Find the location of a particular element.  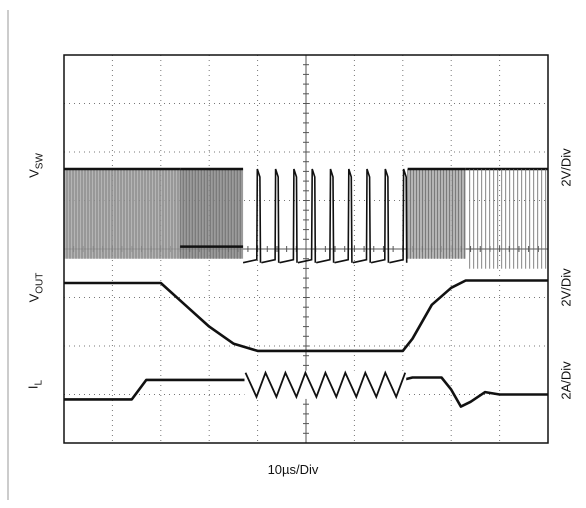

x-axis-label: 10µs/Div is located at coordinates (293, 469).